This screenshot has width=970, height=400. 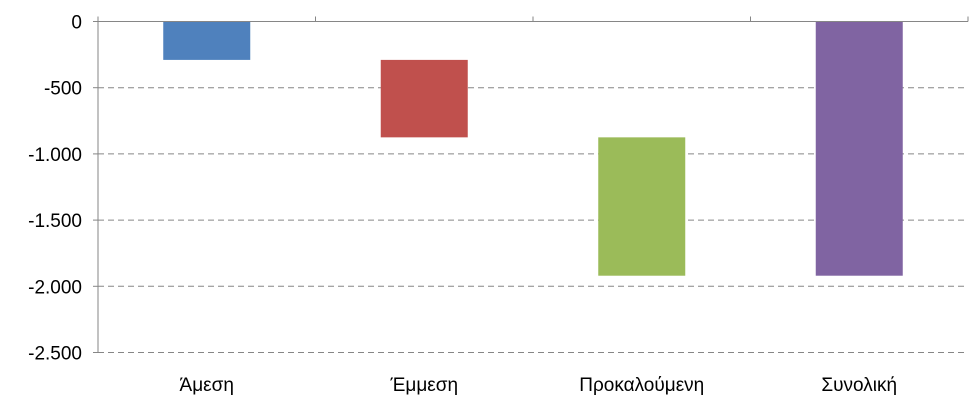 What do you see at coordinates (55, 155) in the screenshot?
I see `y-tick-label: -1.000` at bounding box center [55, 155].